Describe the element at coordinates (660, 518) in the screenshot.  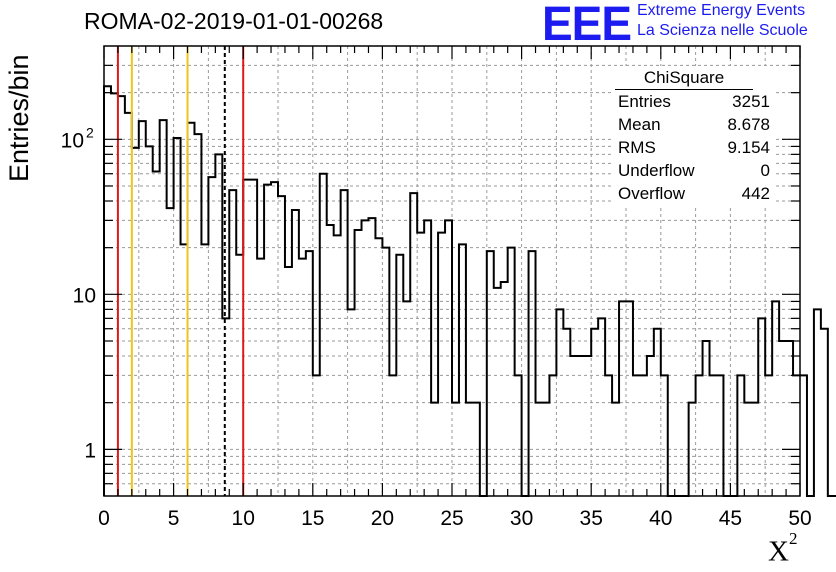
I see `x-tick-label: 40` at that location.